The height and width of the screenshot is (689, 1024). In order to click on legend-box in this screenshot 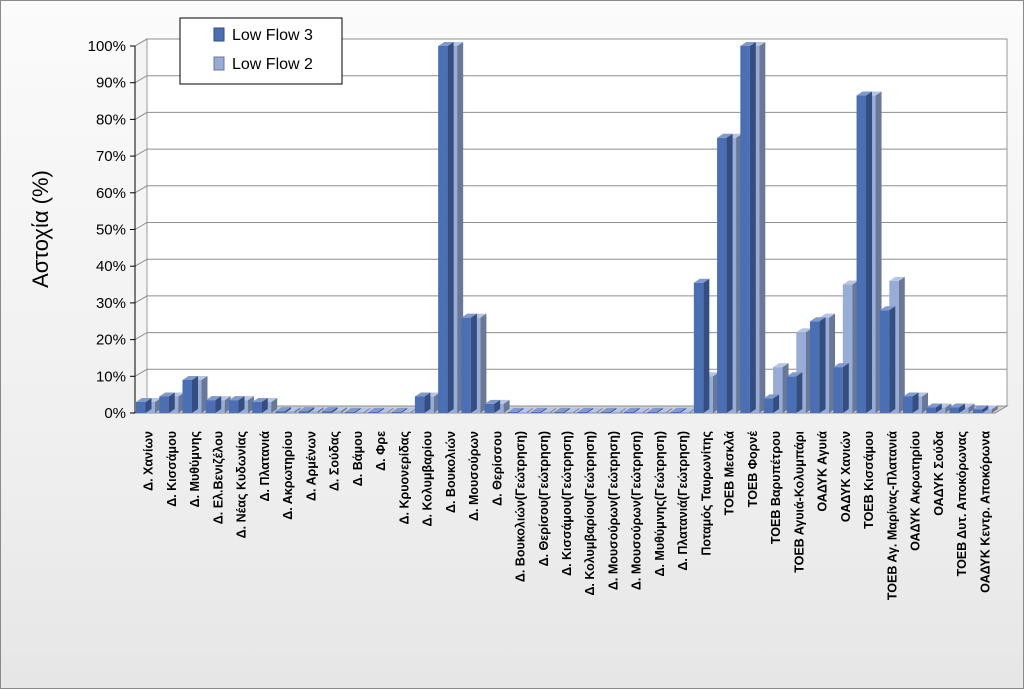, I will do `click(261, 51)`.